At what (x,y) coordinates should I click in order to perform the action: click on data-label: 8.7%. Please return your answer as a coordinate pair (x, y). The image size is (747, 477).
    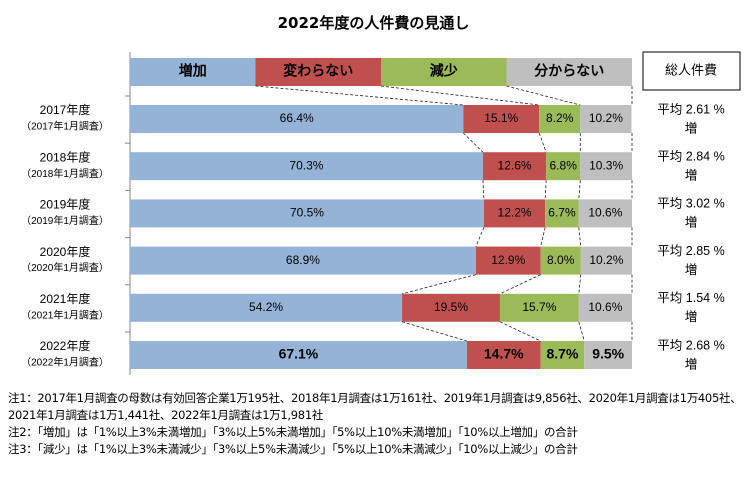
    Looking at the image, I should click on (563, 354).